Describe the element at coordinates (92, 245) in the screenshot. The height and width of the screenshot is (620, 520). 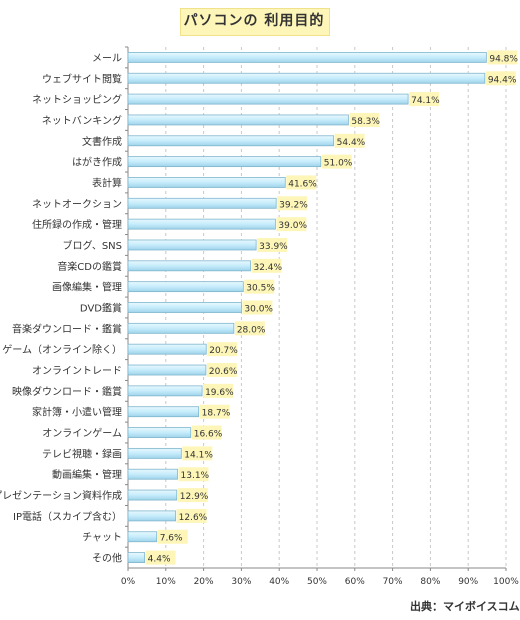
I see `category-label: ブログ、SNS` at that location.